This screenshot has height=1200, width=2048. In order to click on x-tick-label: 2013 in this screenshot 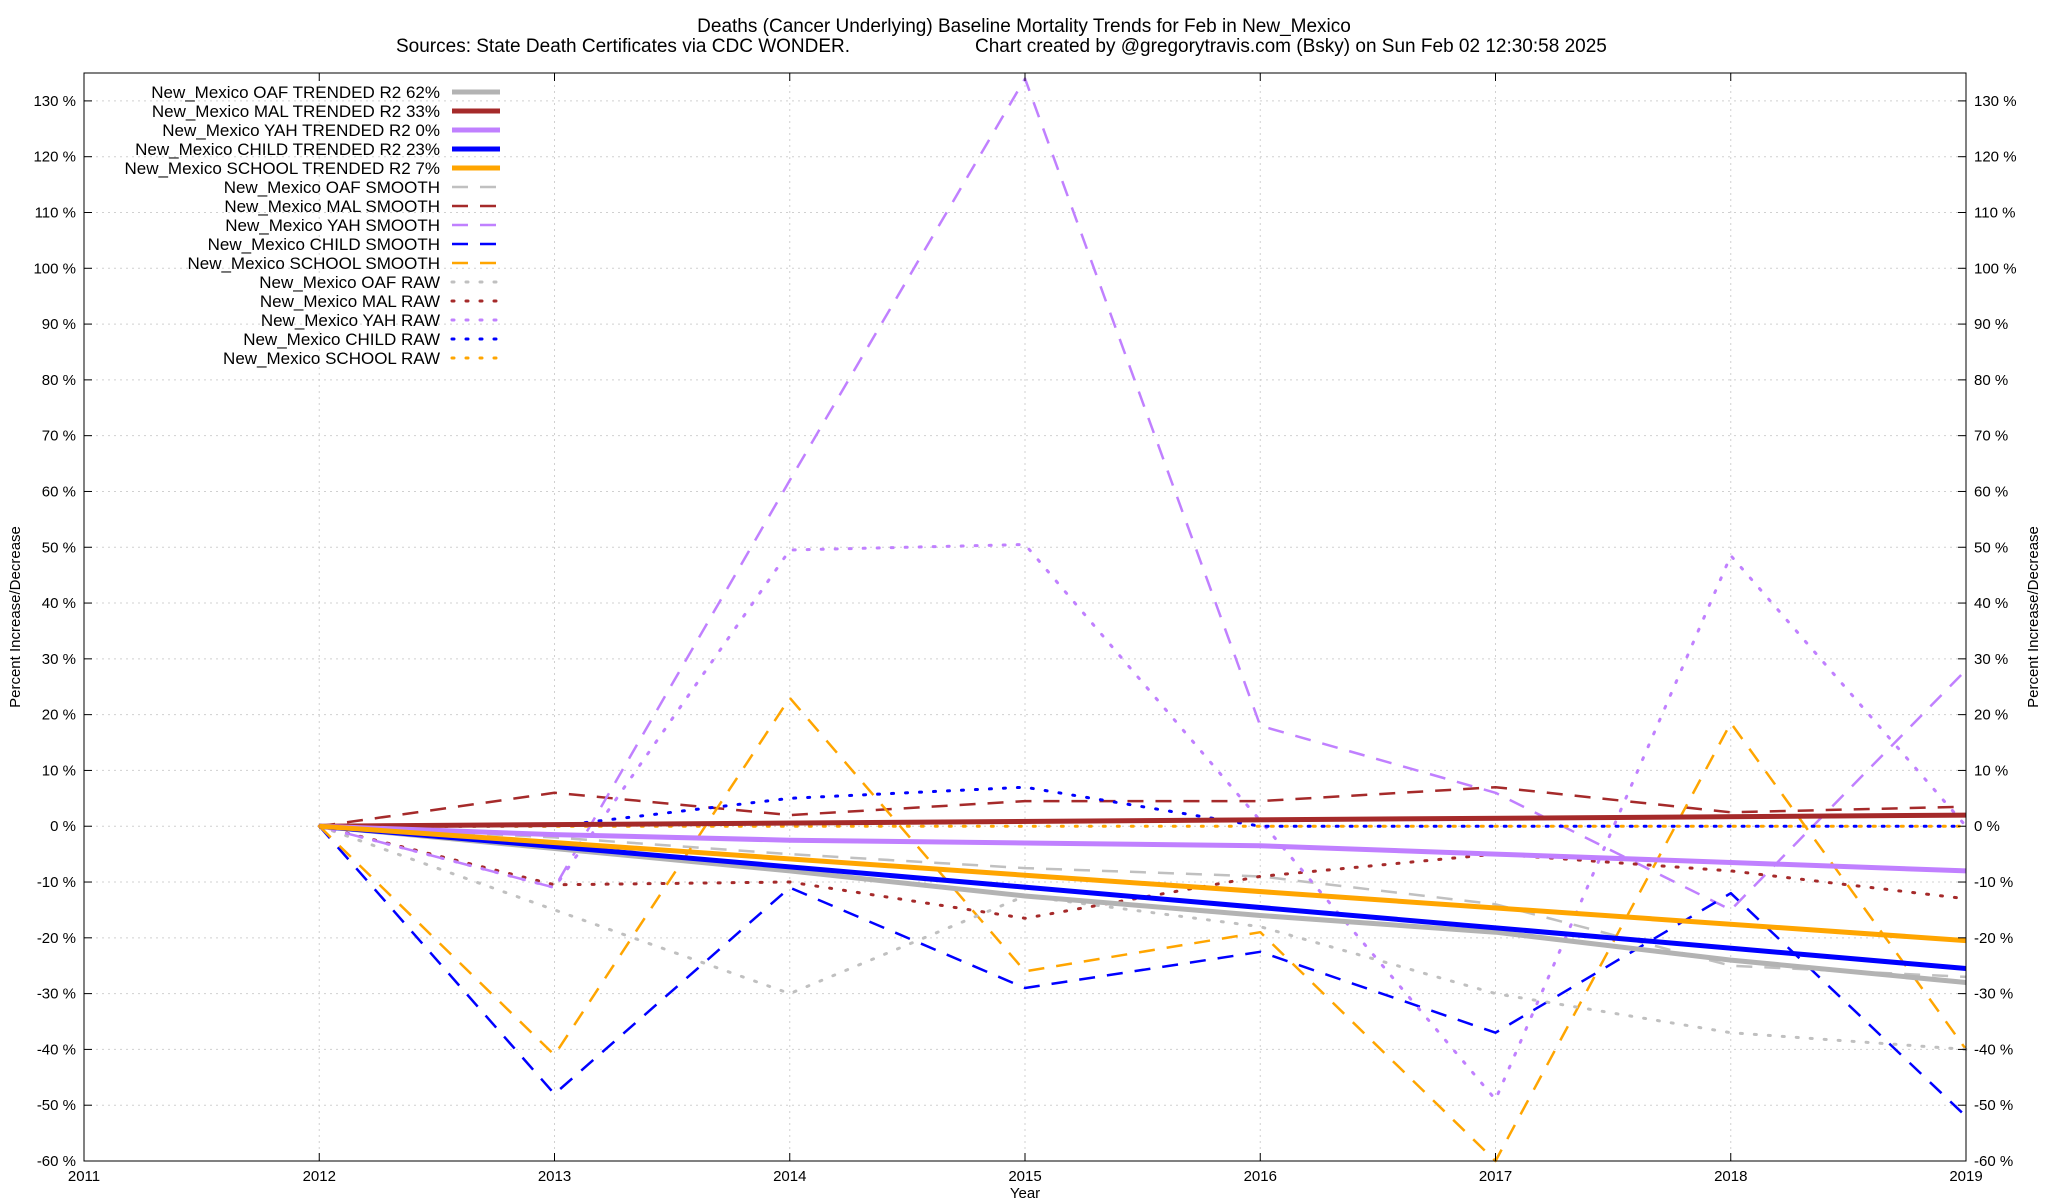, I will do `click(554, 1176)`.